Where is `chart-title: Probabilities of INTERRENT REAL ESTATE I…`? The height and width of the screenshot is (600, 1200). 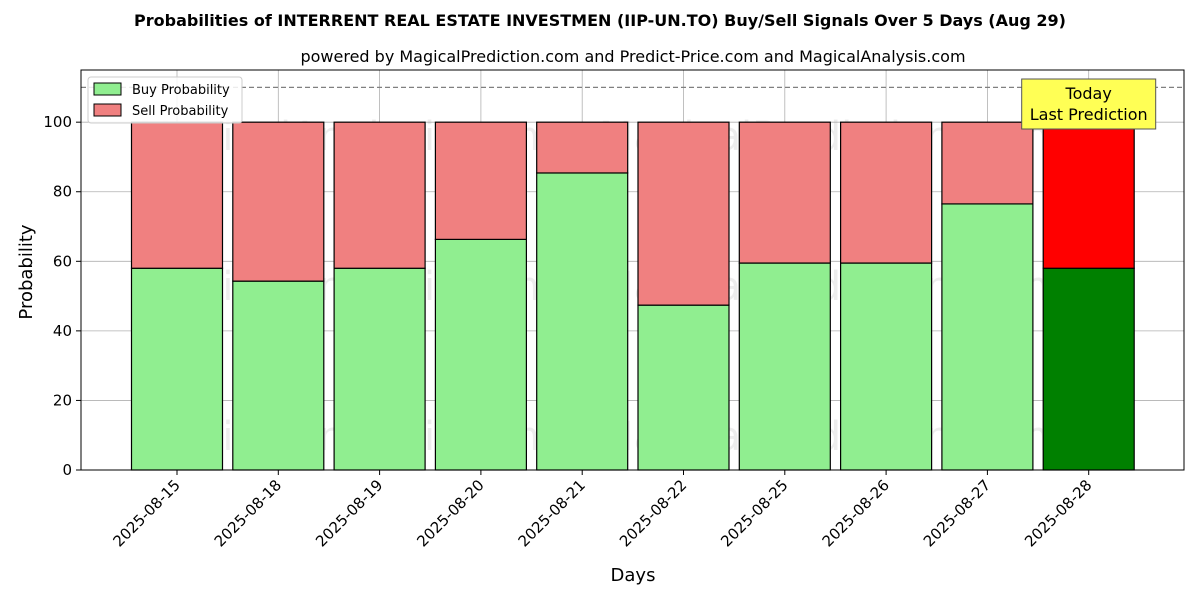 chart-title: Probabilities of INTERRENT REAL ESTATE I… is located at coordinates (600, 20).